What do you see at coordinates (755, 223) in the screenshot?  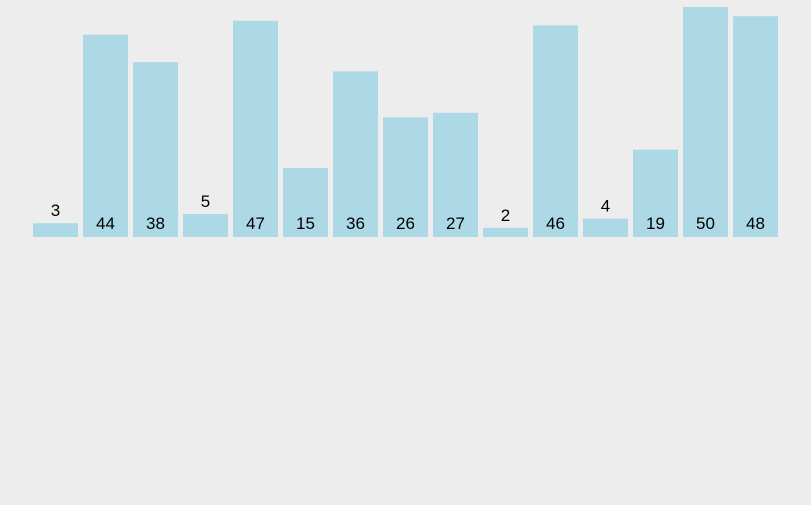 I see `bar-value-label: 48` at bounding box center [755, 223].